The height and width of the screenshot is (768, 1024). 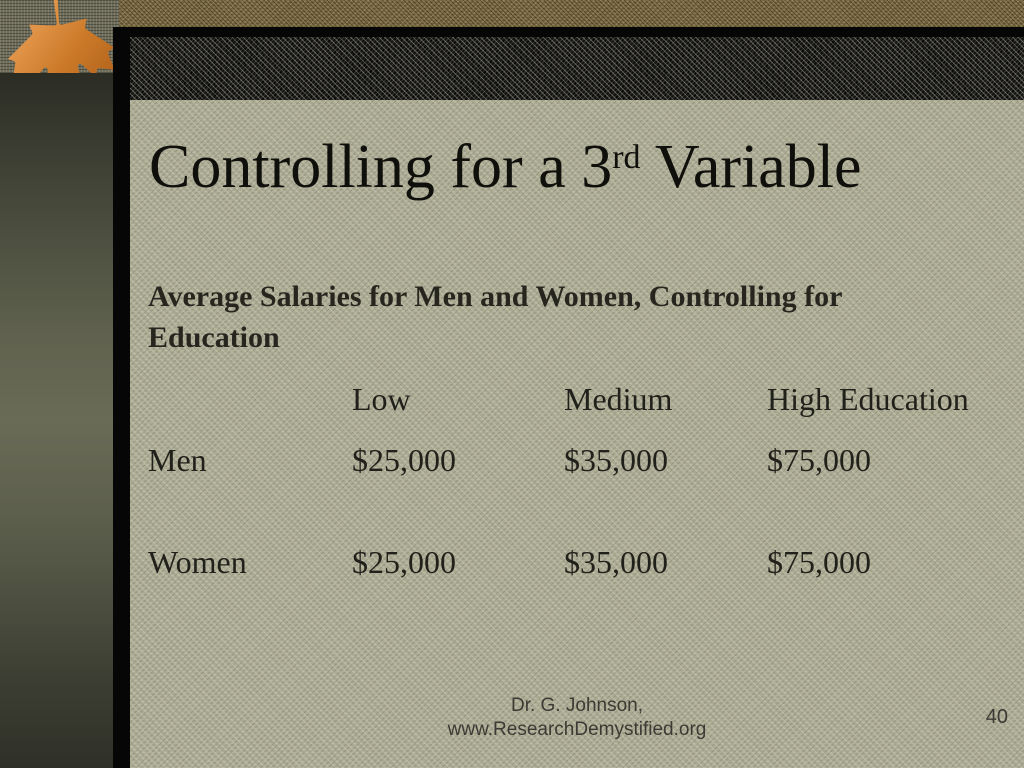 I want to click on row-label-men: Men, so click(x=177, y=460).